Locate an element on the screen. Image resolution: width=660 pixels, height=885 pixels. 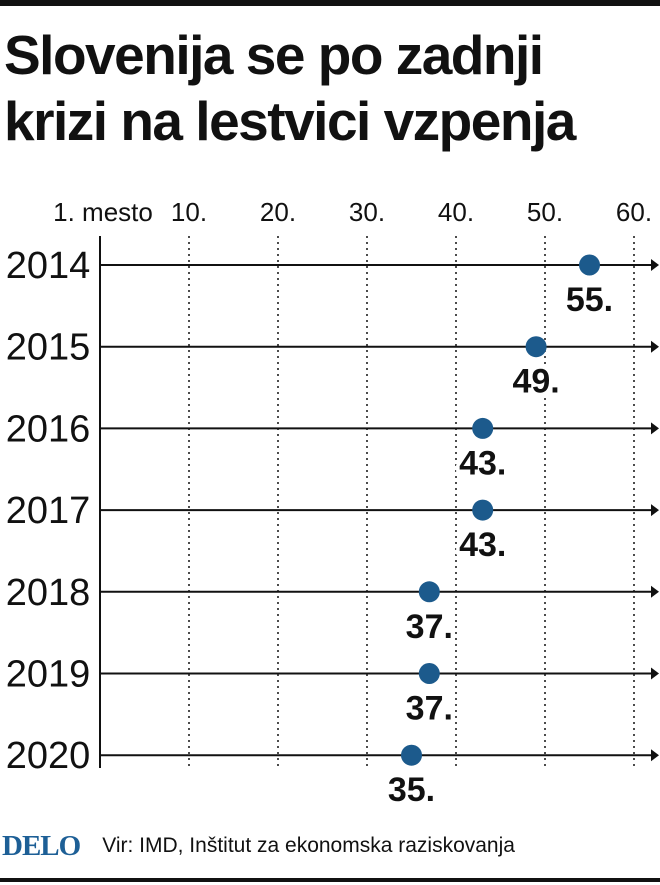
year-row-2015: 2015 49. is located at coordinates (332, 365).